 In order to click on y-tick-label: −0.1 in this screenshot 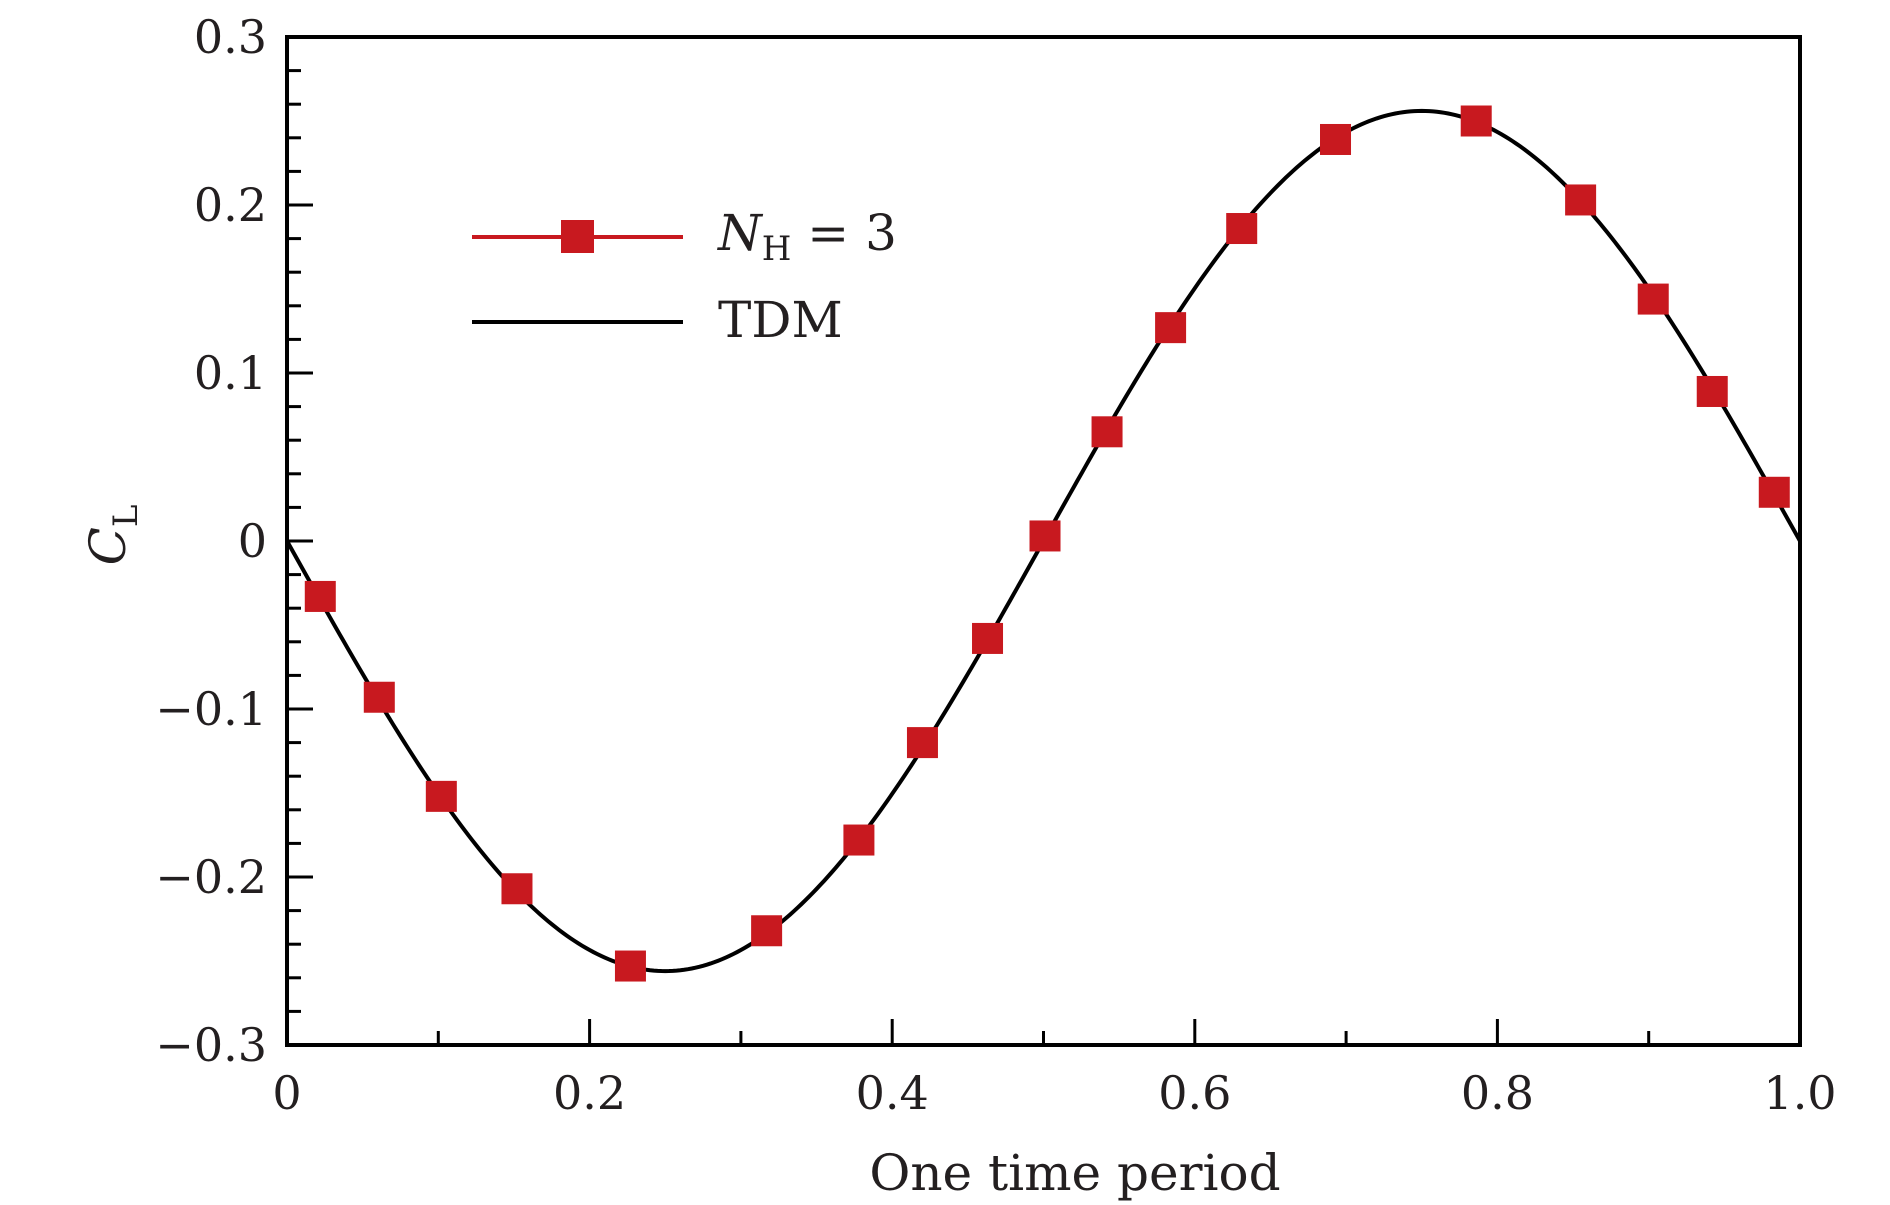, I will do `click(211, 709)`.